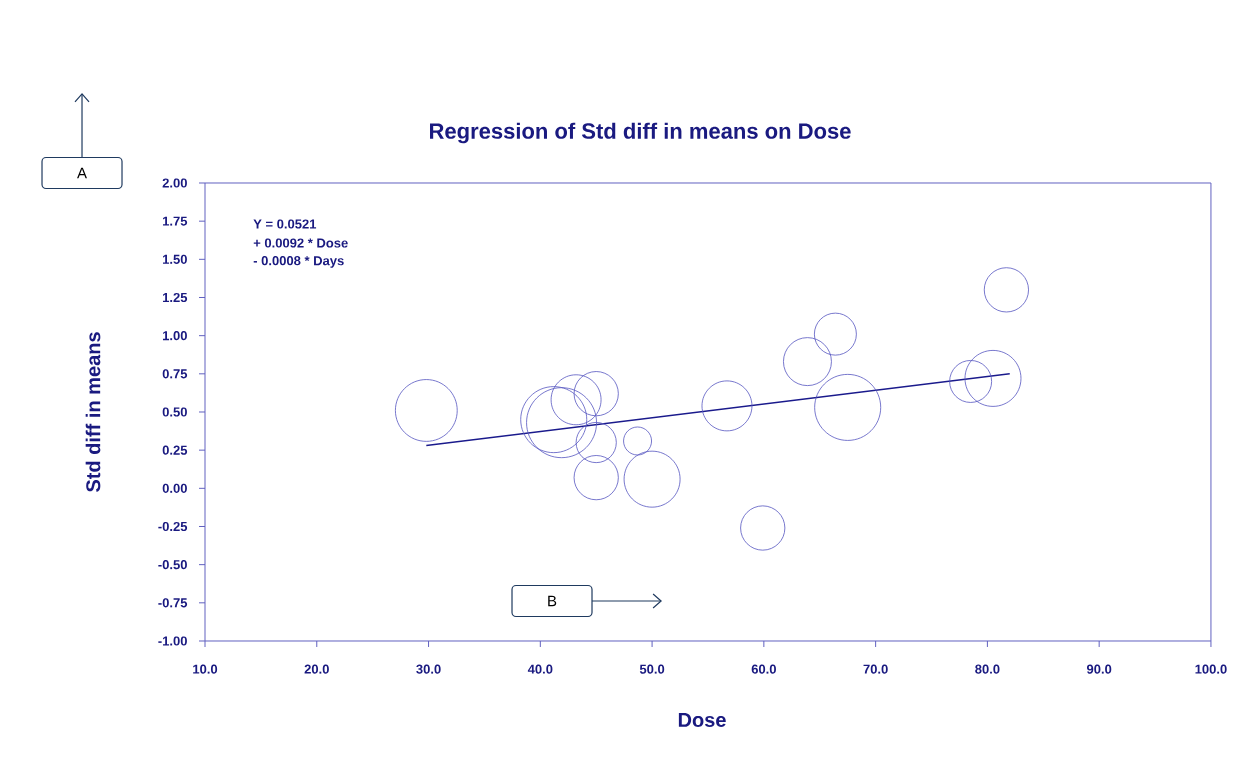  Describe the element at coordinates (174, 336) in the screenshot. I see `y-tick-label: 1.00` at that location.